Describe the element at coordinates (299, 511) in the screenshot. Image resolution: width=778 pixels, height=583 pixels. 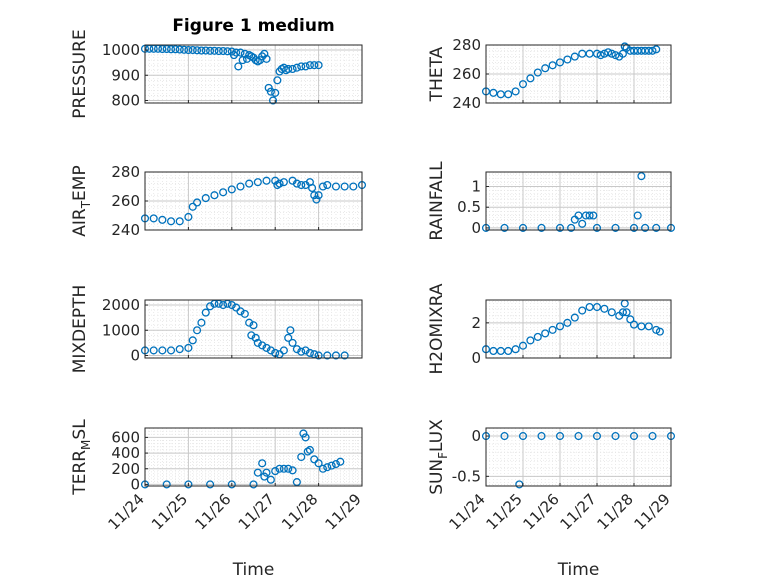
I see `x-tick-label: 11/28` at that location.